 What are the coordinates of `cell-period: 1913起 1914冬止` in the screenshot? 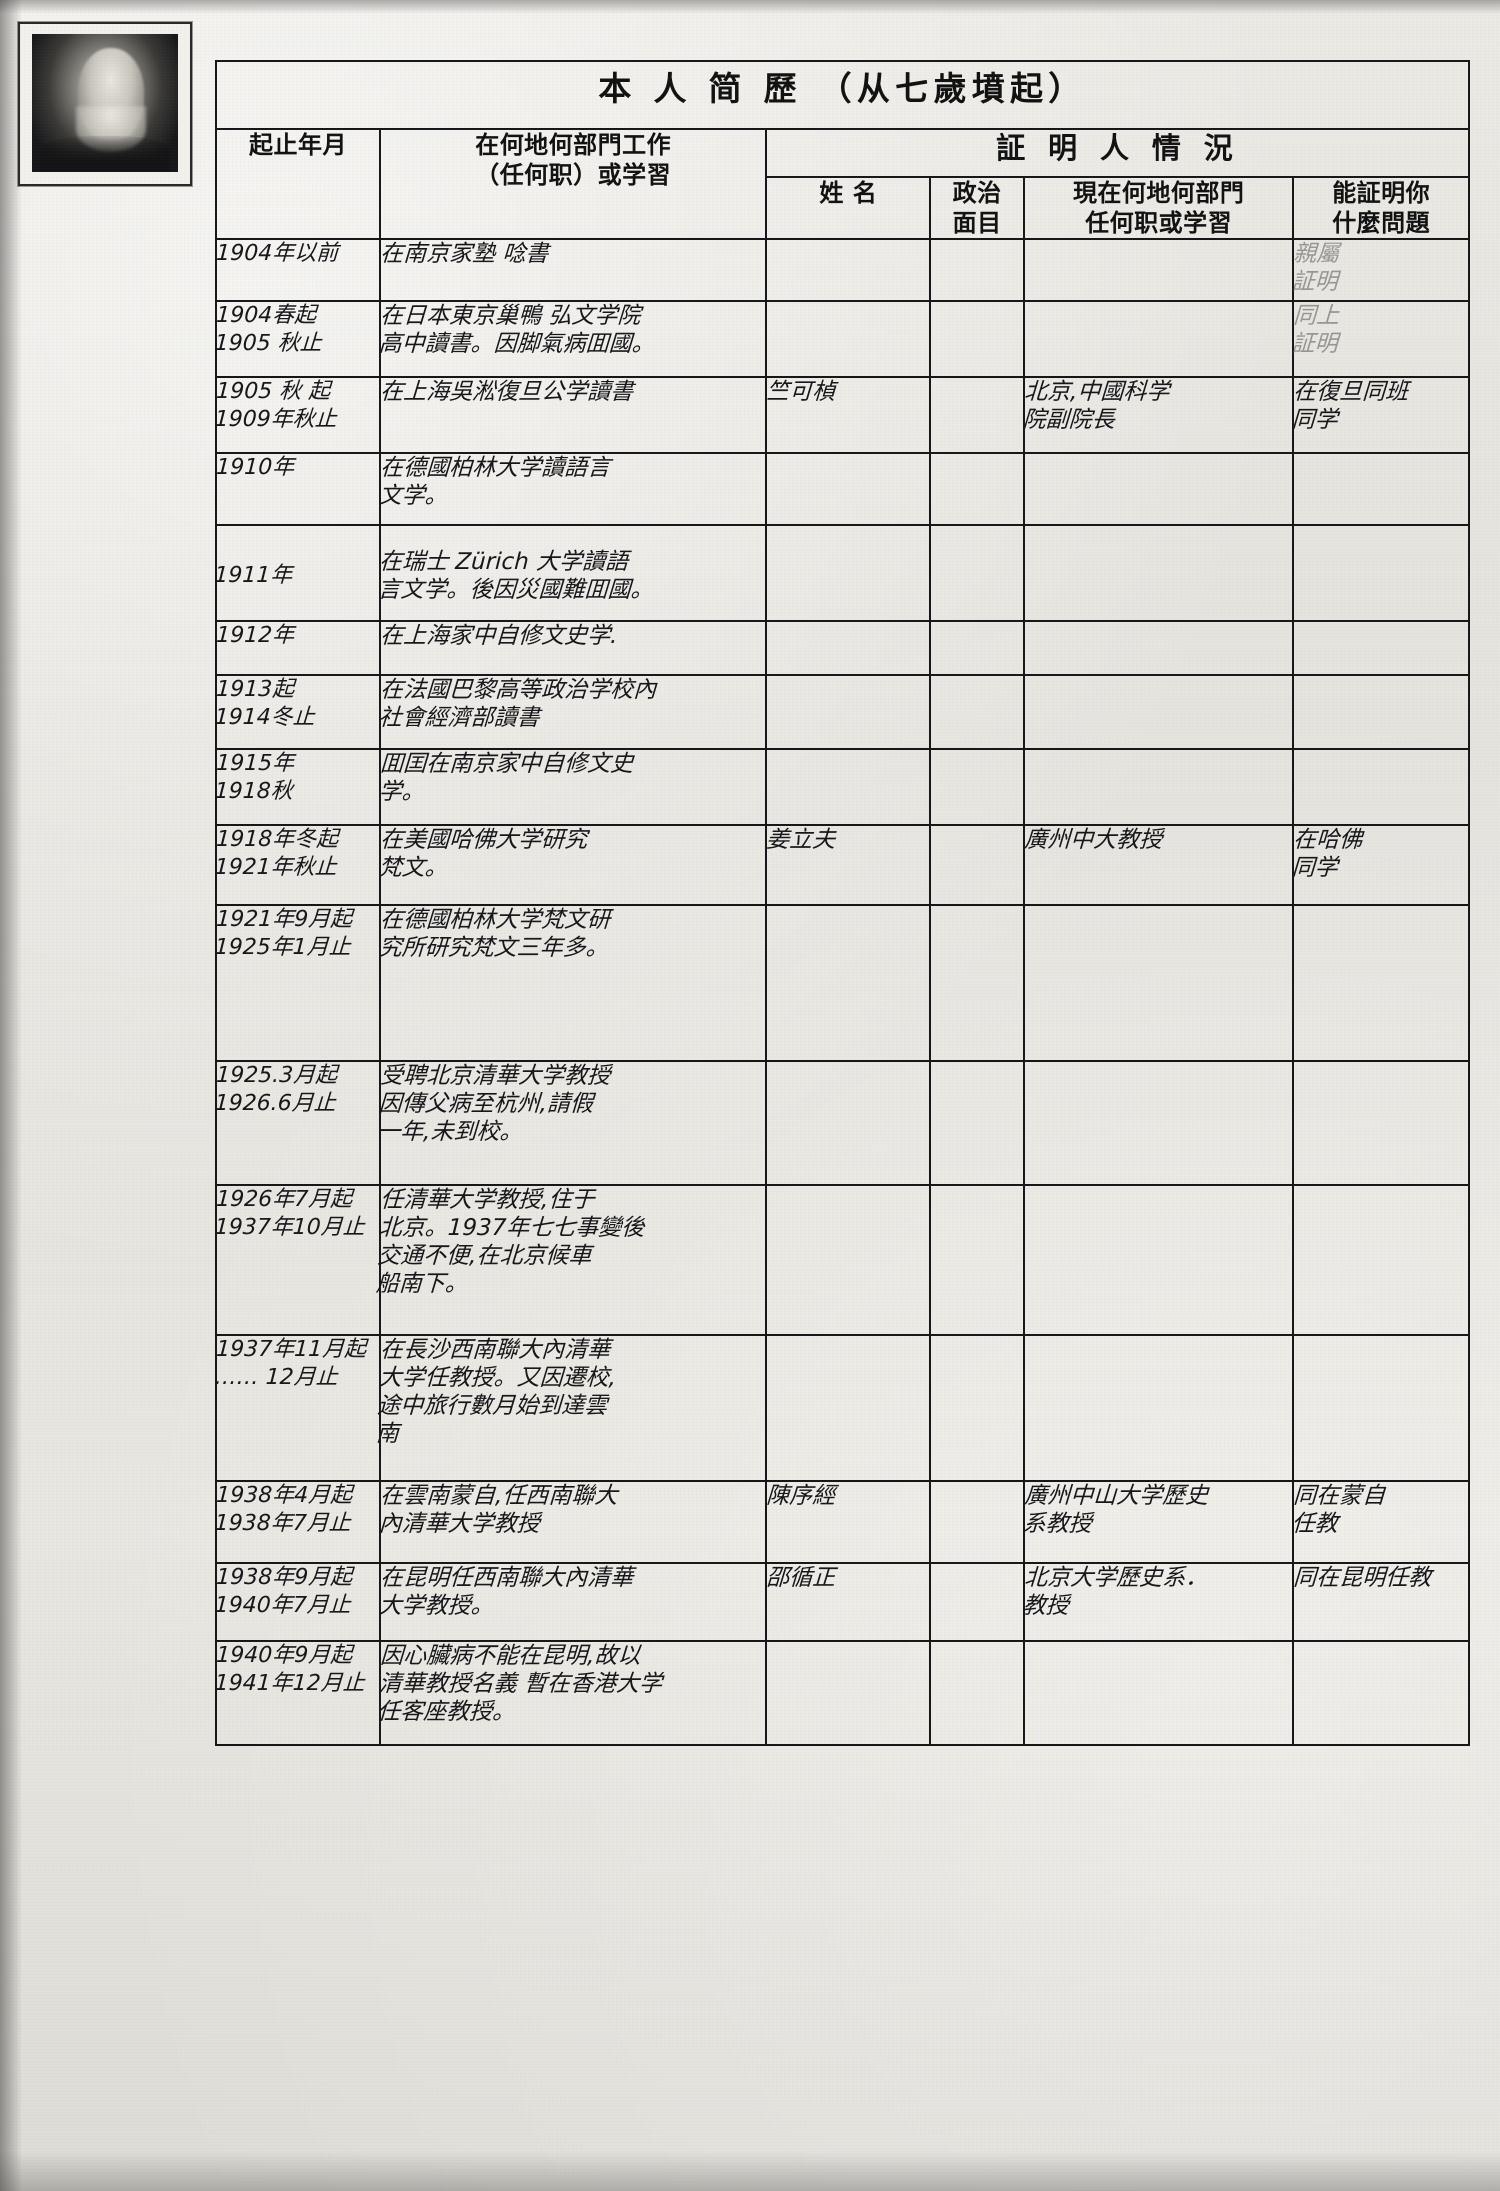 It's located at (296, 712).